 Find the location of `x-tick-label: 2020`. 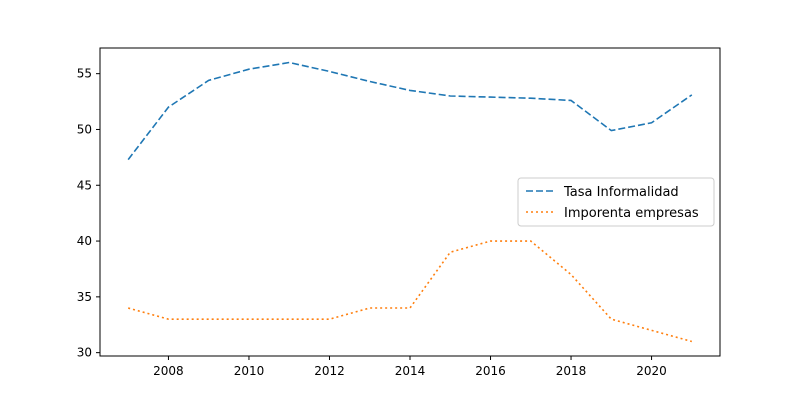

x-tick-label: 2020 is located at coordinates (651, 371).